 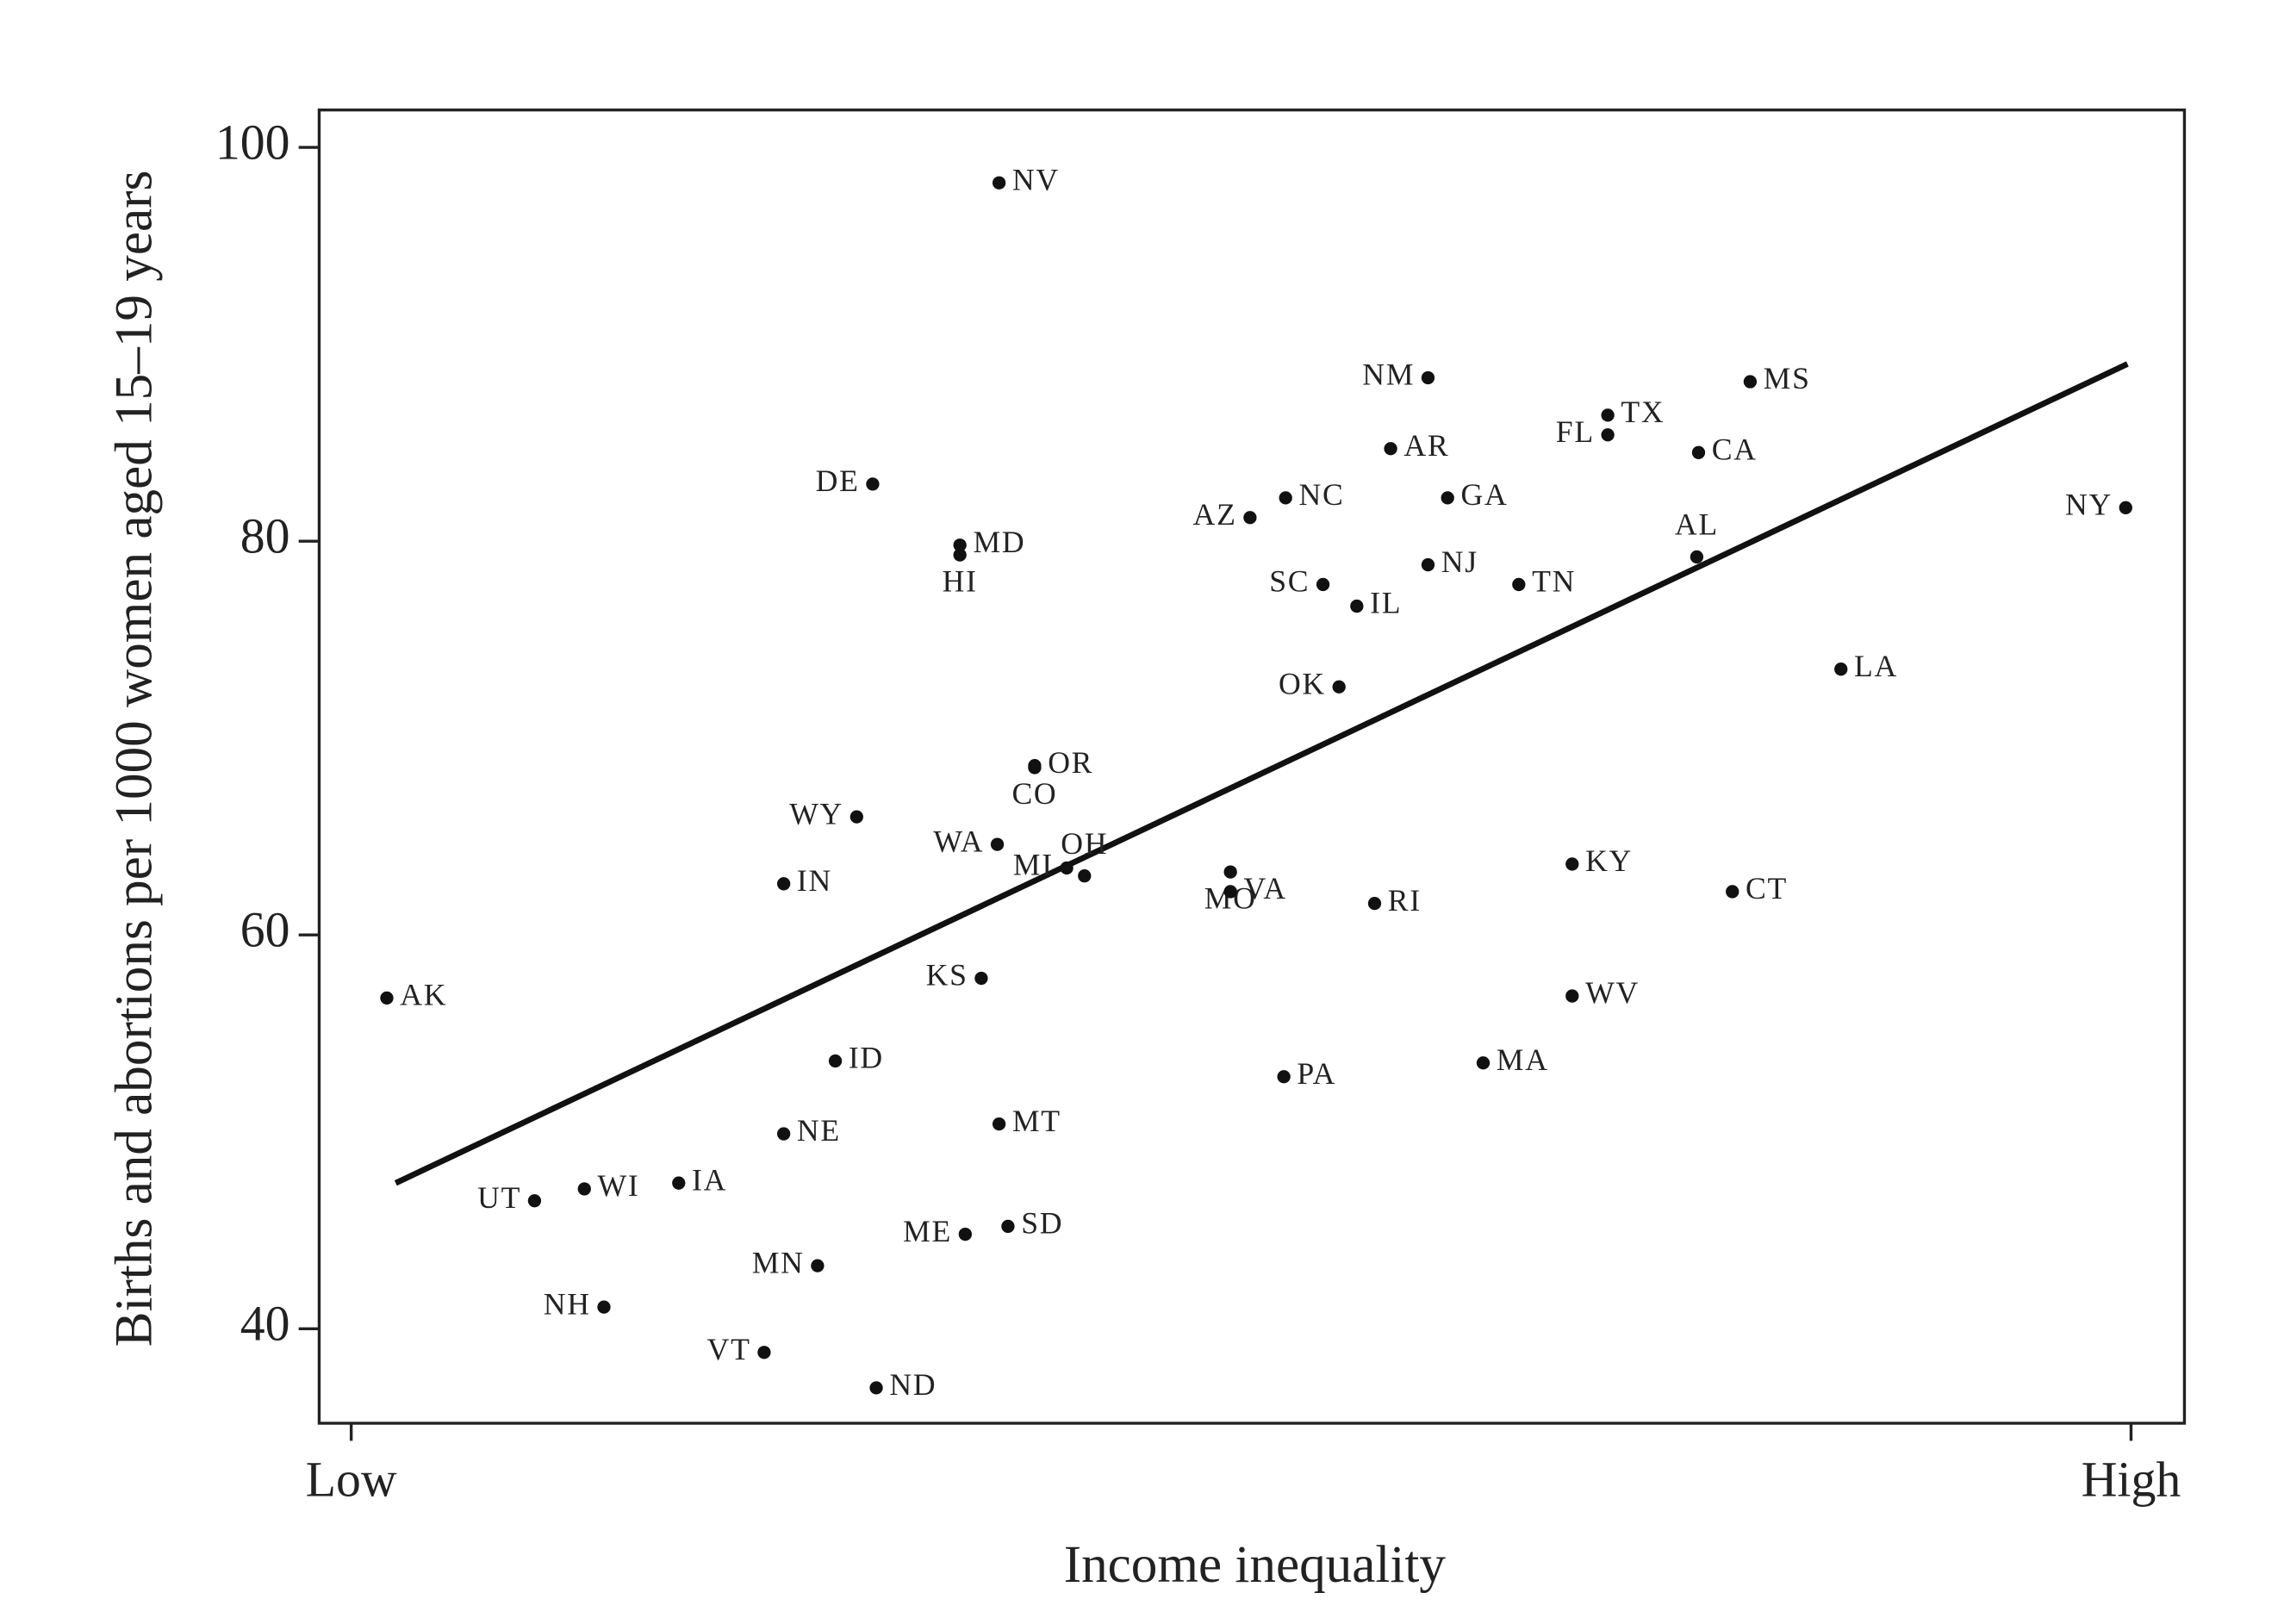 What do you see at coordinates (729, 1349) in the screenshot?
I see `point-label: VT` at bounding box center [729, 1349].